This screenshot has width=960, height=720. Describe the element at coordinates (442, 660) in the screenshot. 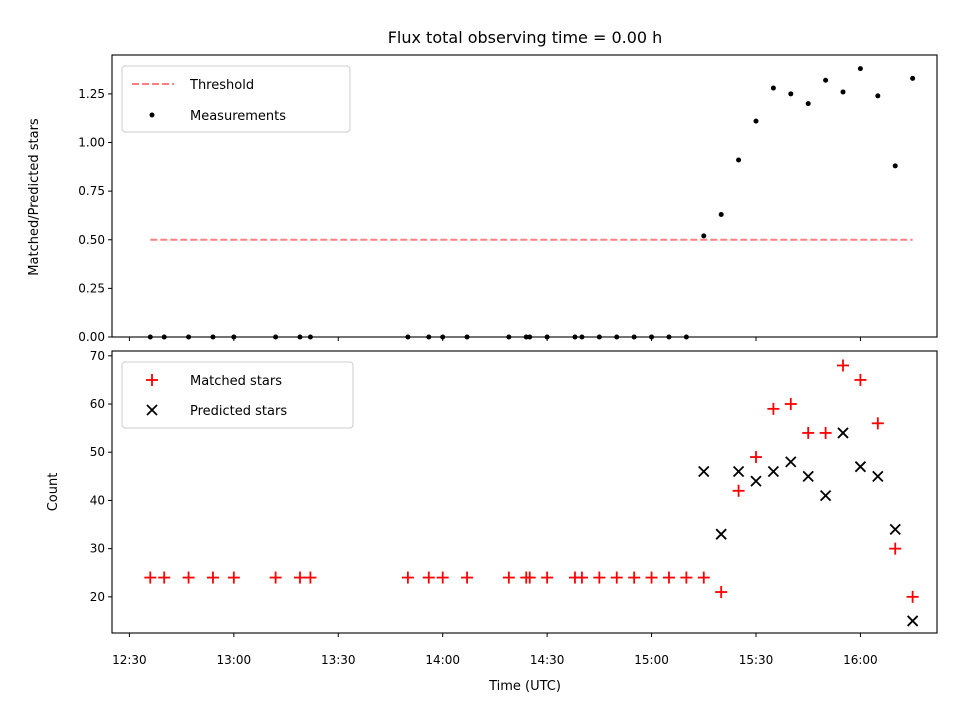

I see `x-tick-label: 14:00` at that location.